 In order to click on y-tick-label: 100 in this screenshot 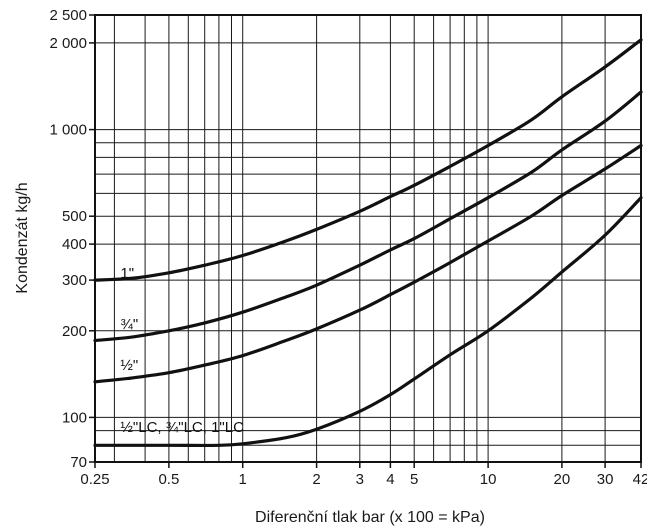, I will do `click(74, 417)`.